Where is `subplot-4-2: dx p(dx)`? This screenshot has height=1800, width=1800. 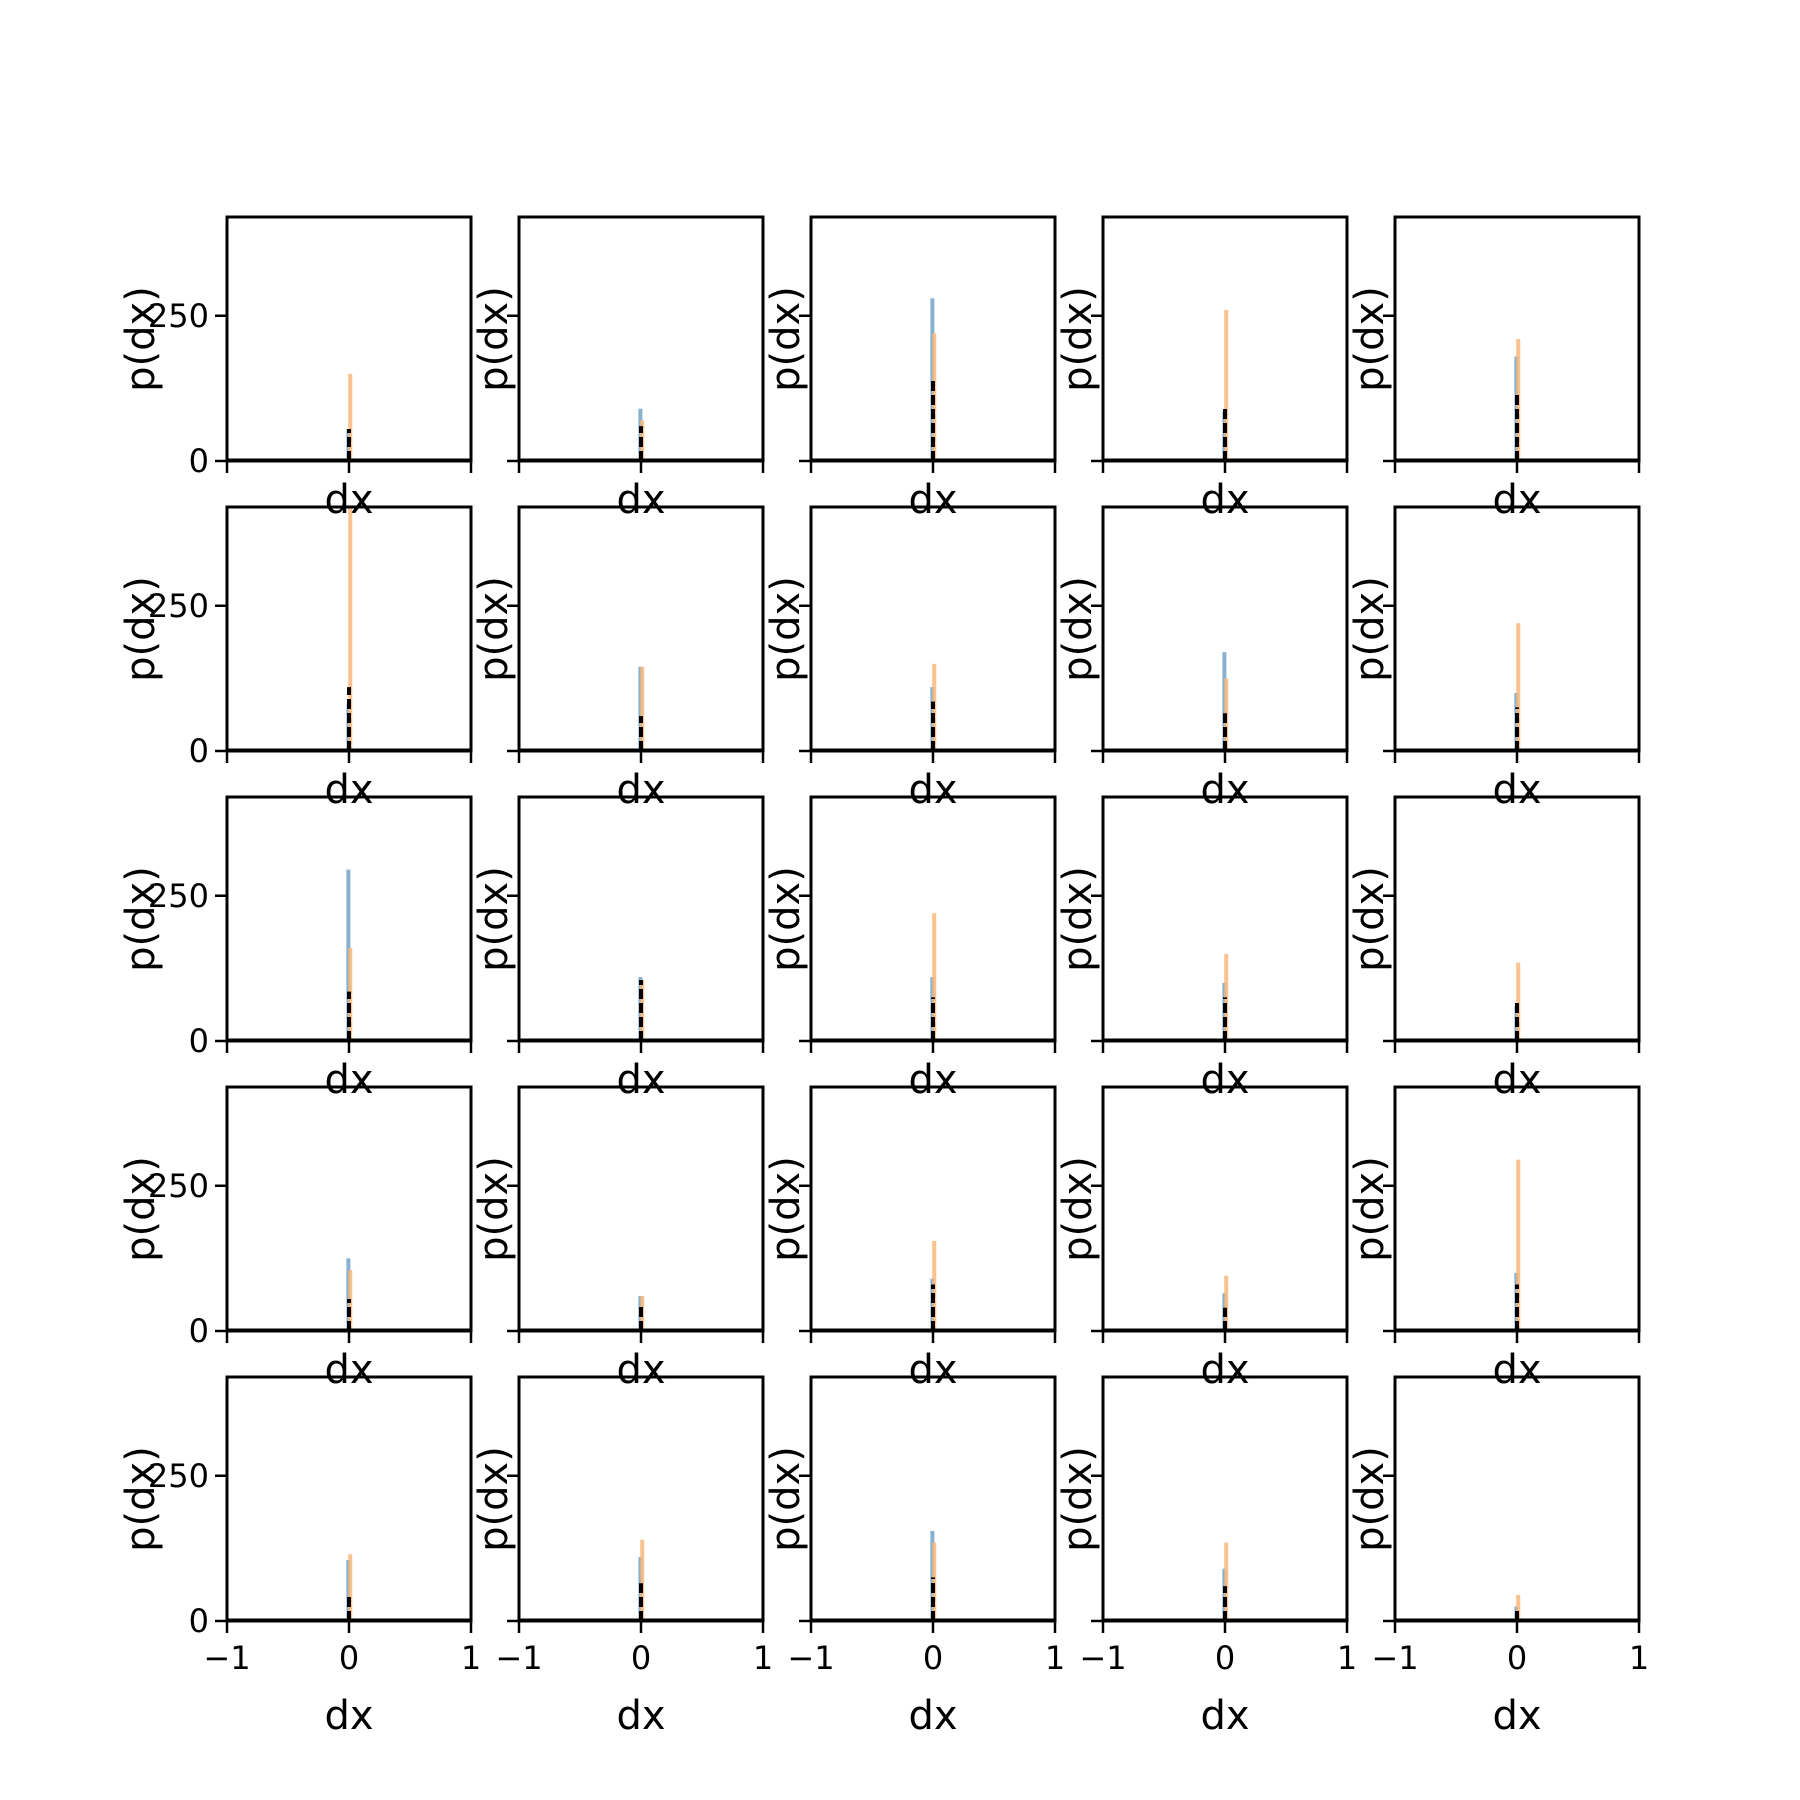 subplot-4-2: dx p(dx) is located at coordinates (618, 1239).